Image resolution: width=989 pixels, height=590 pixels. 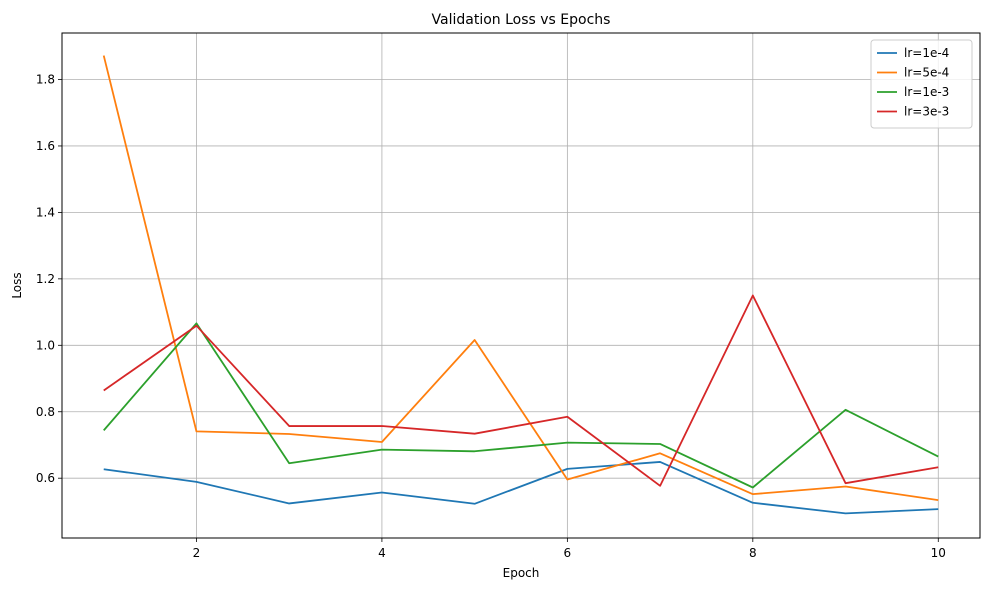 What do you see at coordinates (45, 345) in the screenshot?
I see `y-tick-label: 1.0` at bounding box center [45, 345].